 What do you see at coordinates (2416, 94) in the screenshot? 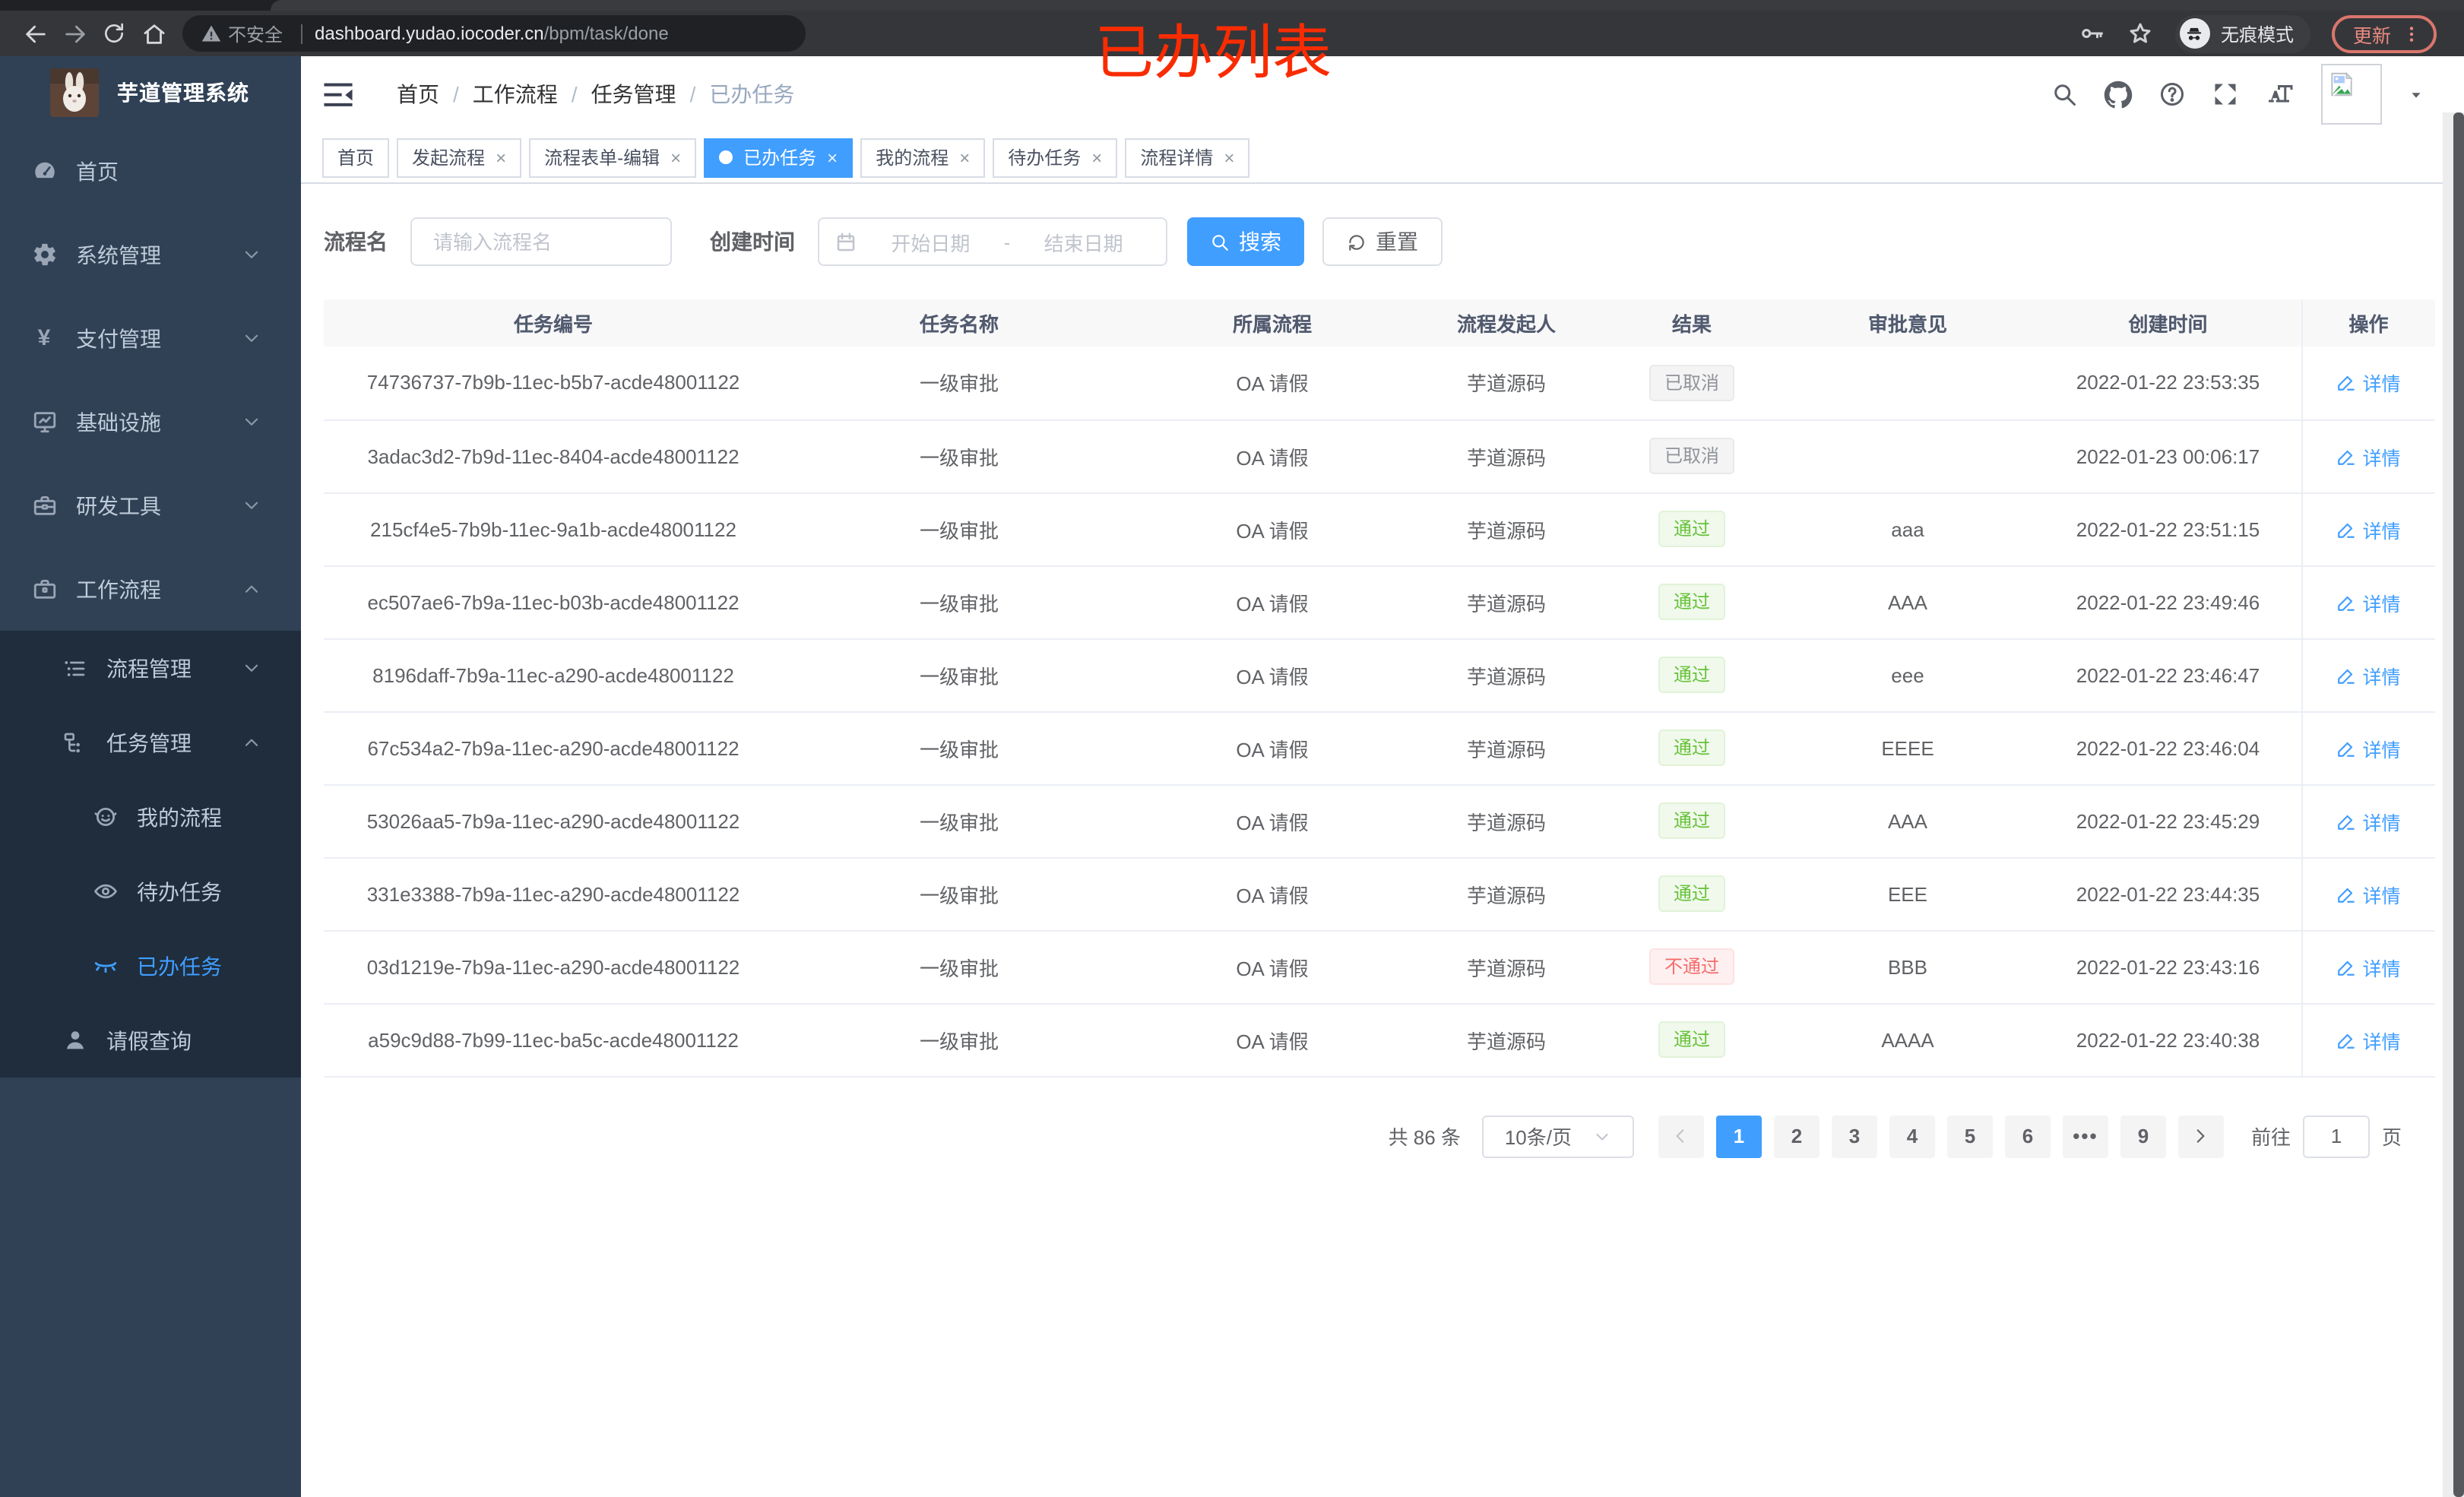
I see `chevron-down-icon` at bounding box center [2416, 94].